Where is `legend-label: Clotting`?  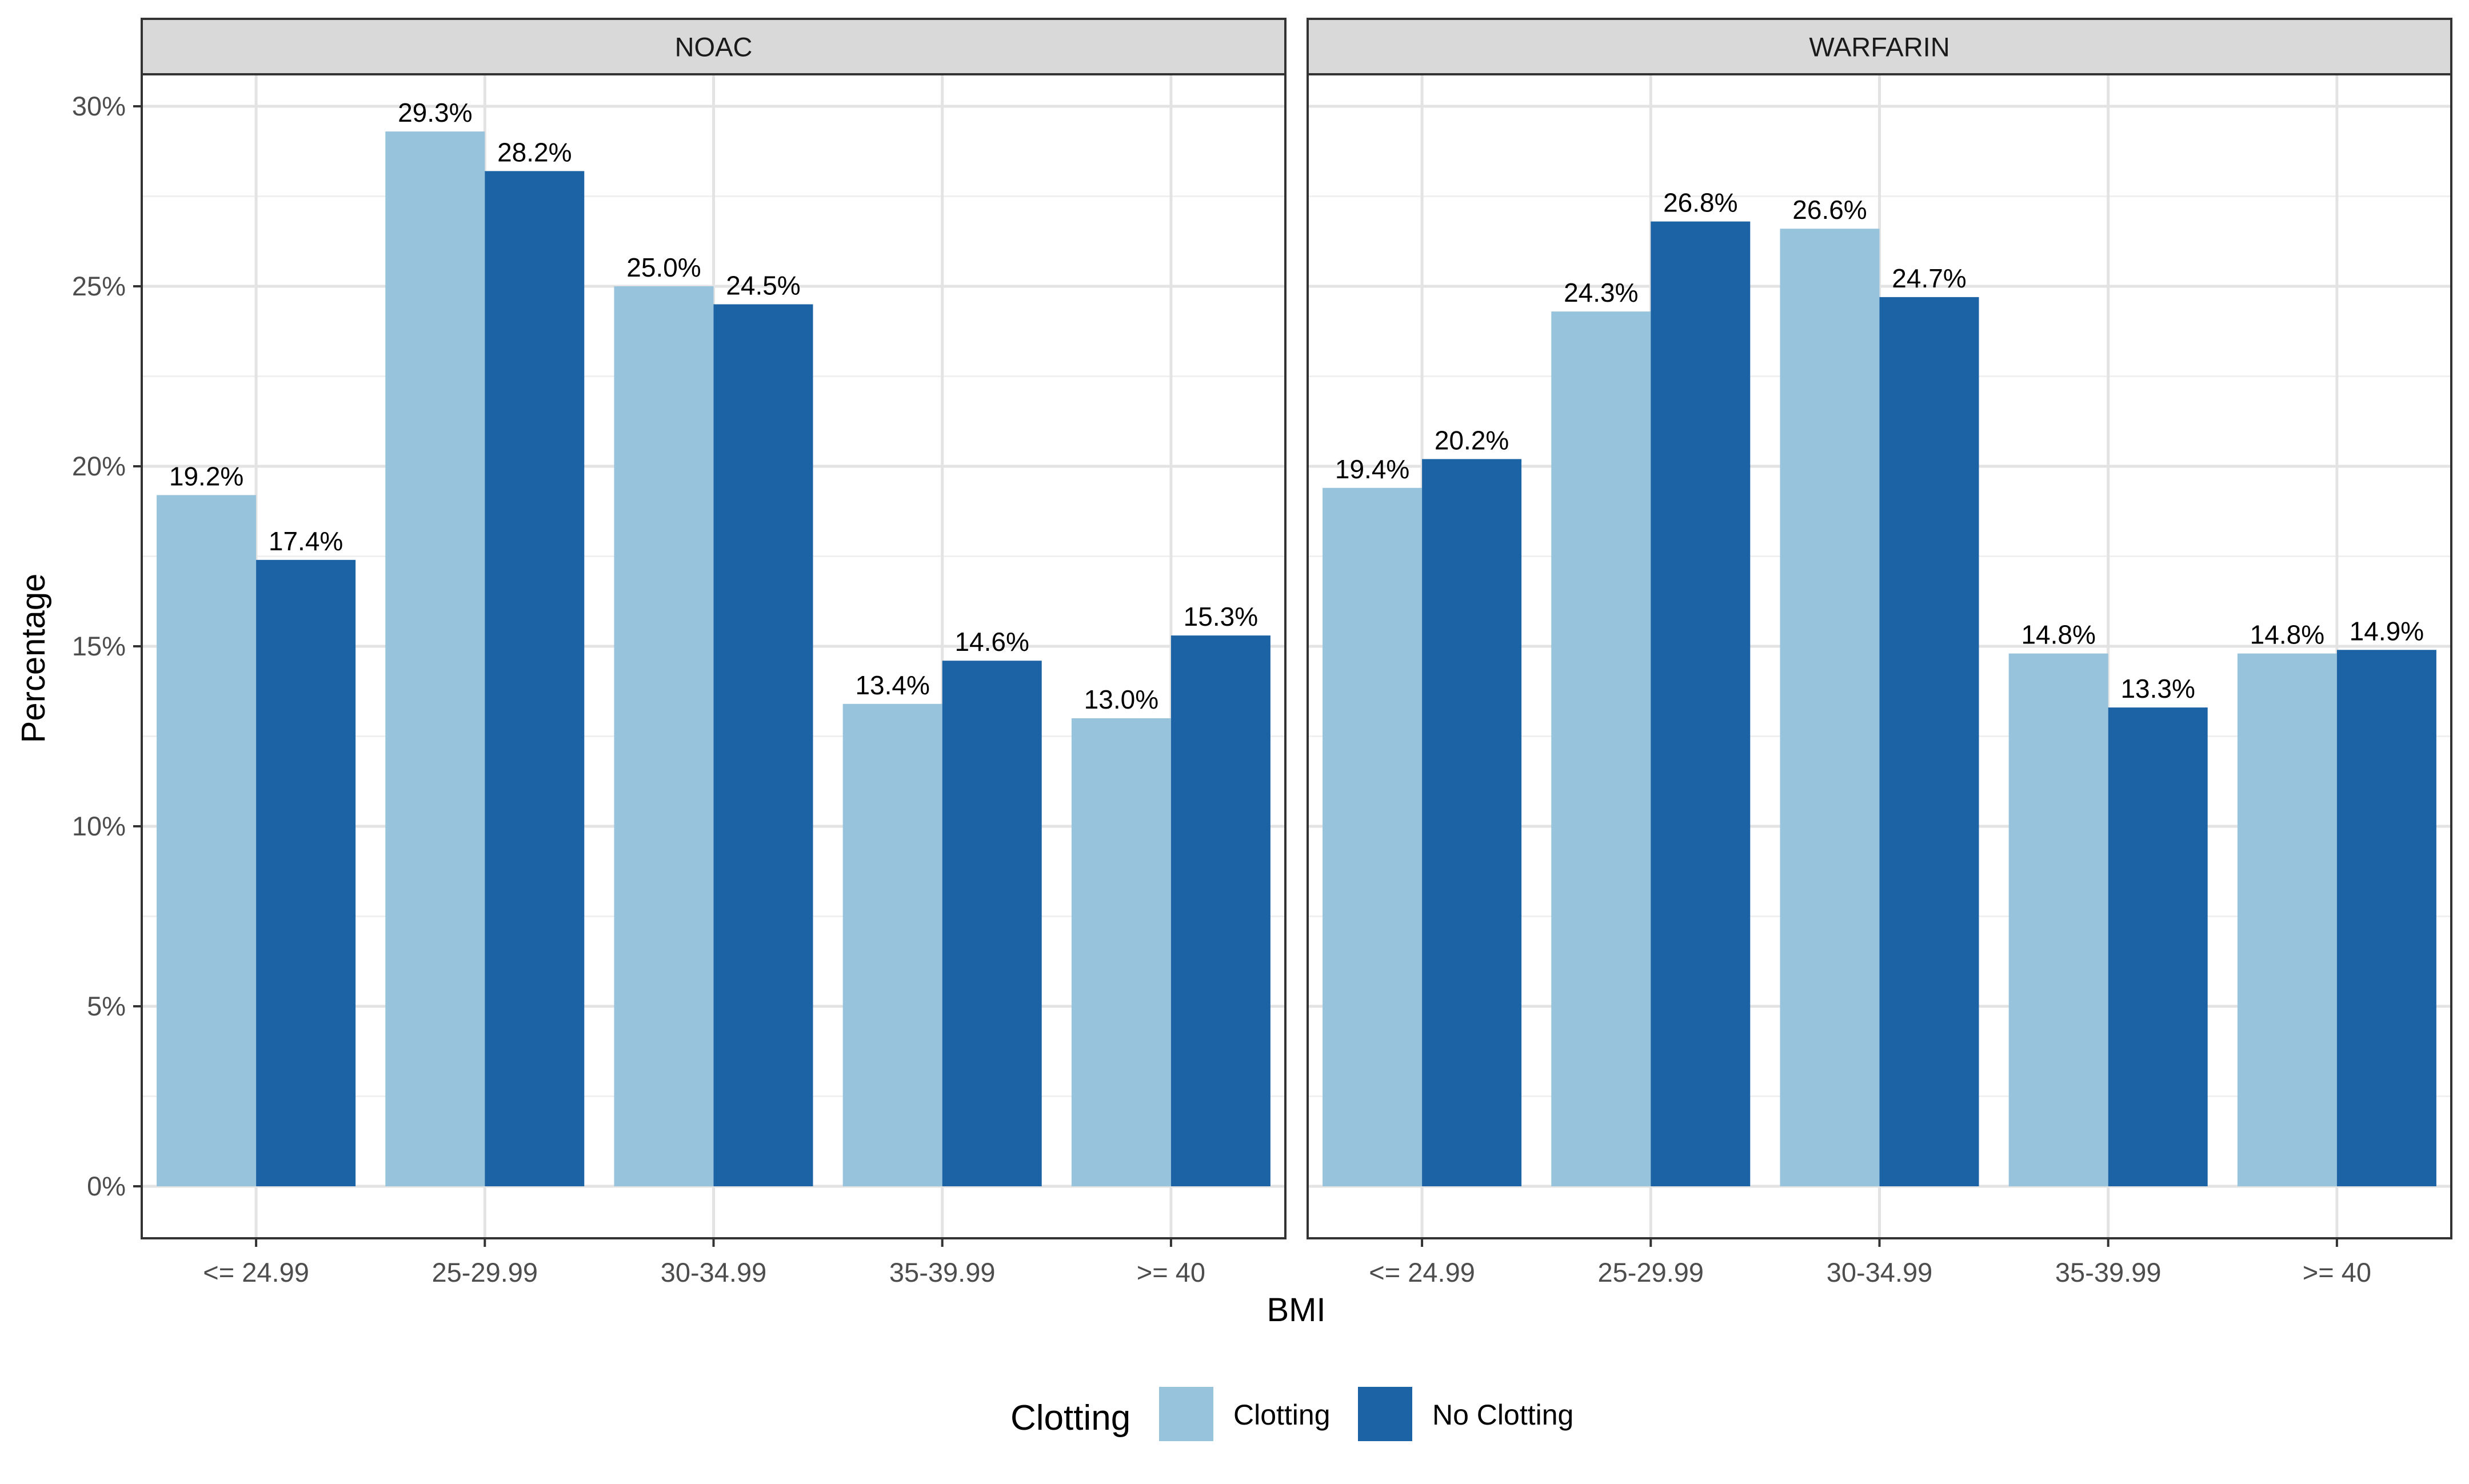 legend-label: Clotting is located at coordinates (1282, 1415).